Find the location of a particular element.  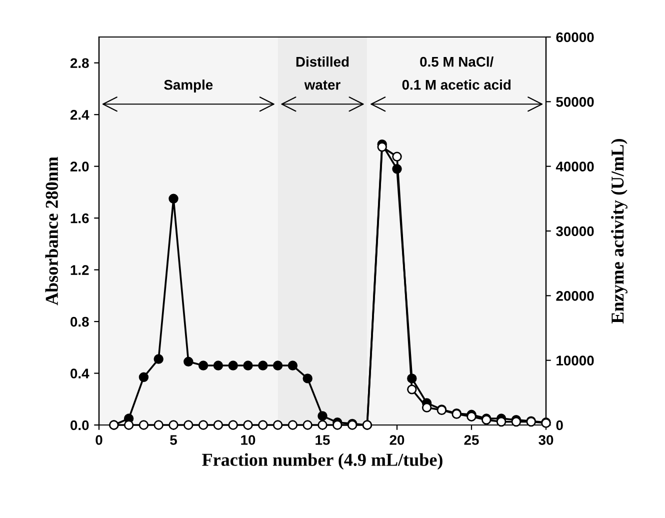

band-label: Distilled water is located at coordinates (322, 73).